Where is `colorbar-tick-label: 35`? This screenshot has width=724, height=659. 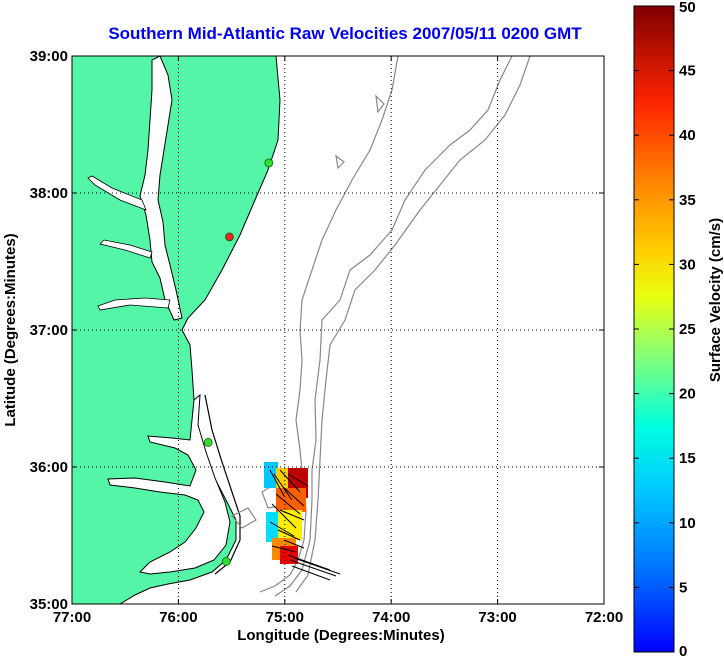 colorbar-tick-label: 35 is located at coordinates (687, 200).